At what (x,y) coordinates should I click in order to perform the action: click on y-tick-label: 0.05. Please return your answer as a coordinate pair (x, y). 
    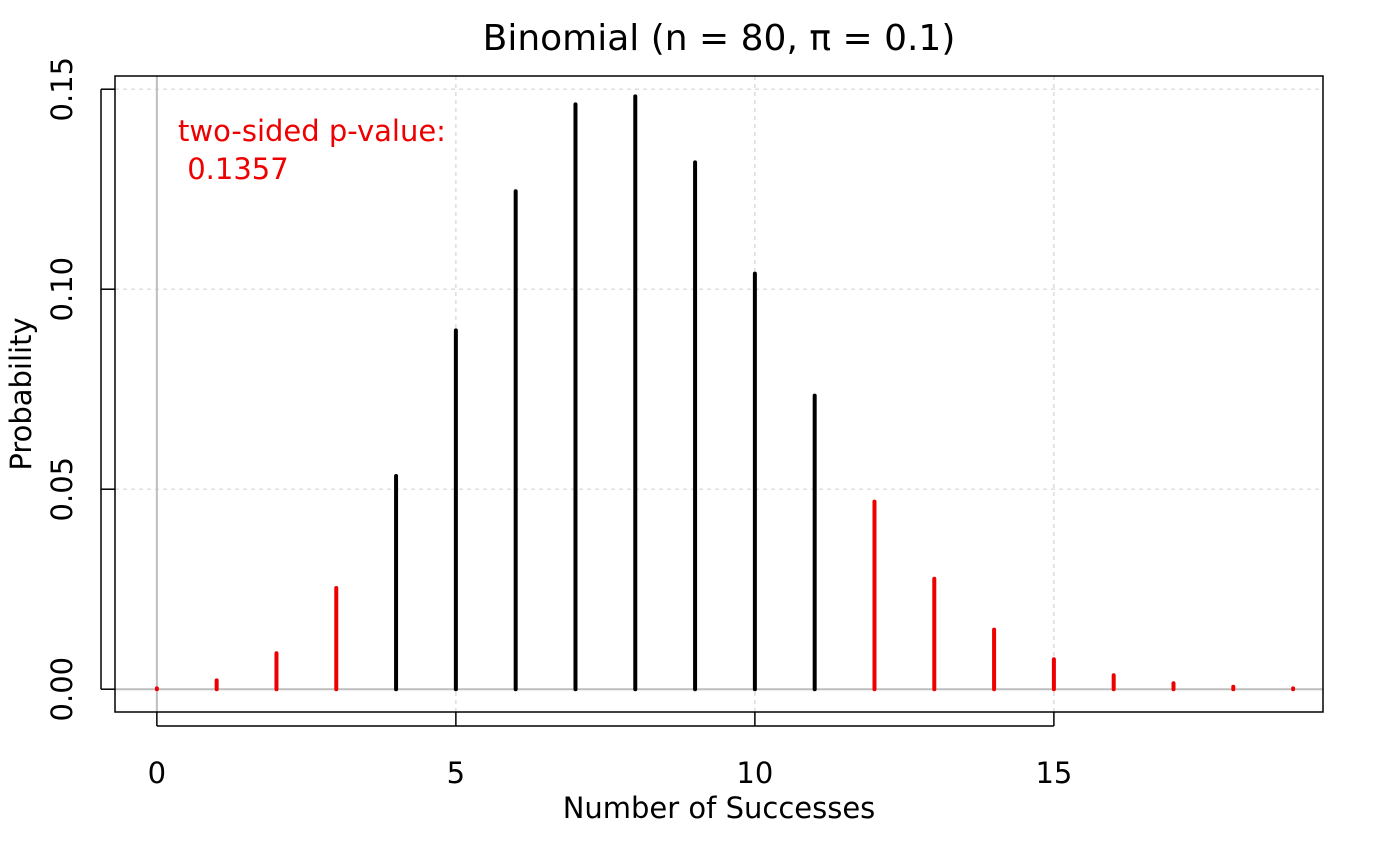
    Looking at the image, I should click on (62, 489).